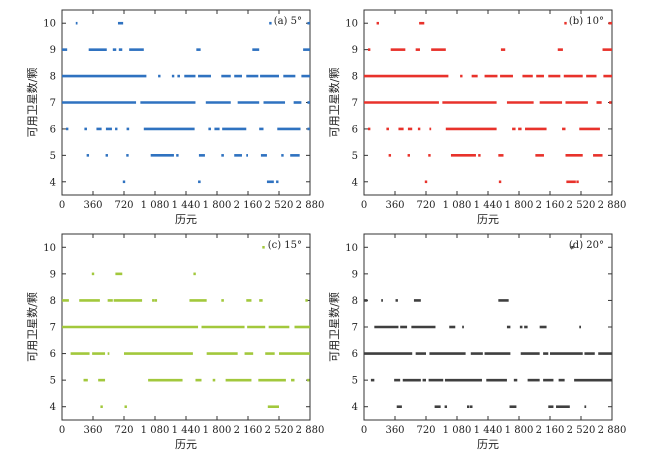 This screenshot has height=460, width=650. Describe the element at coordinates (488, 102) in the screenshot. I see `series-y7` at that location.